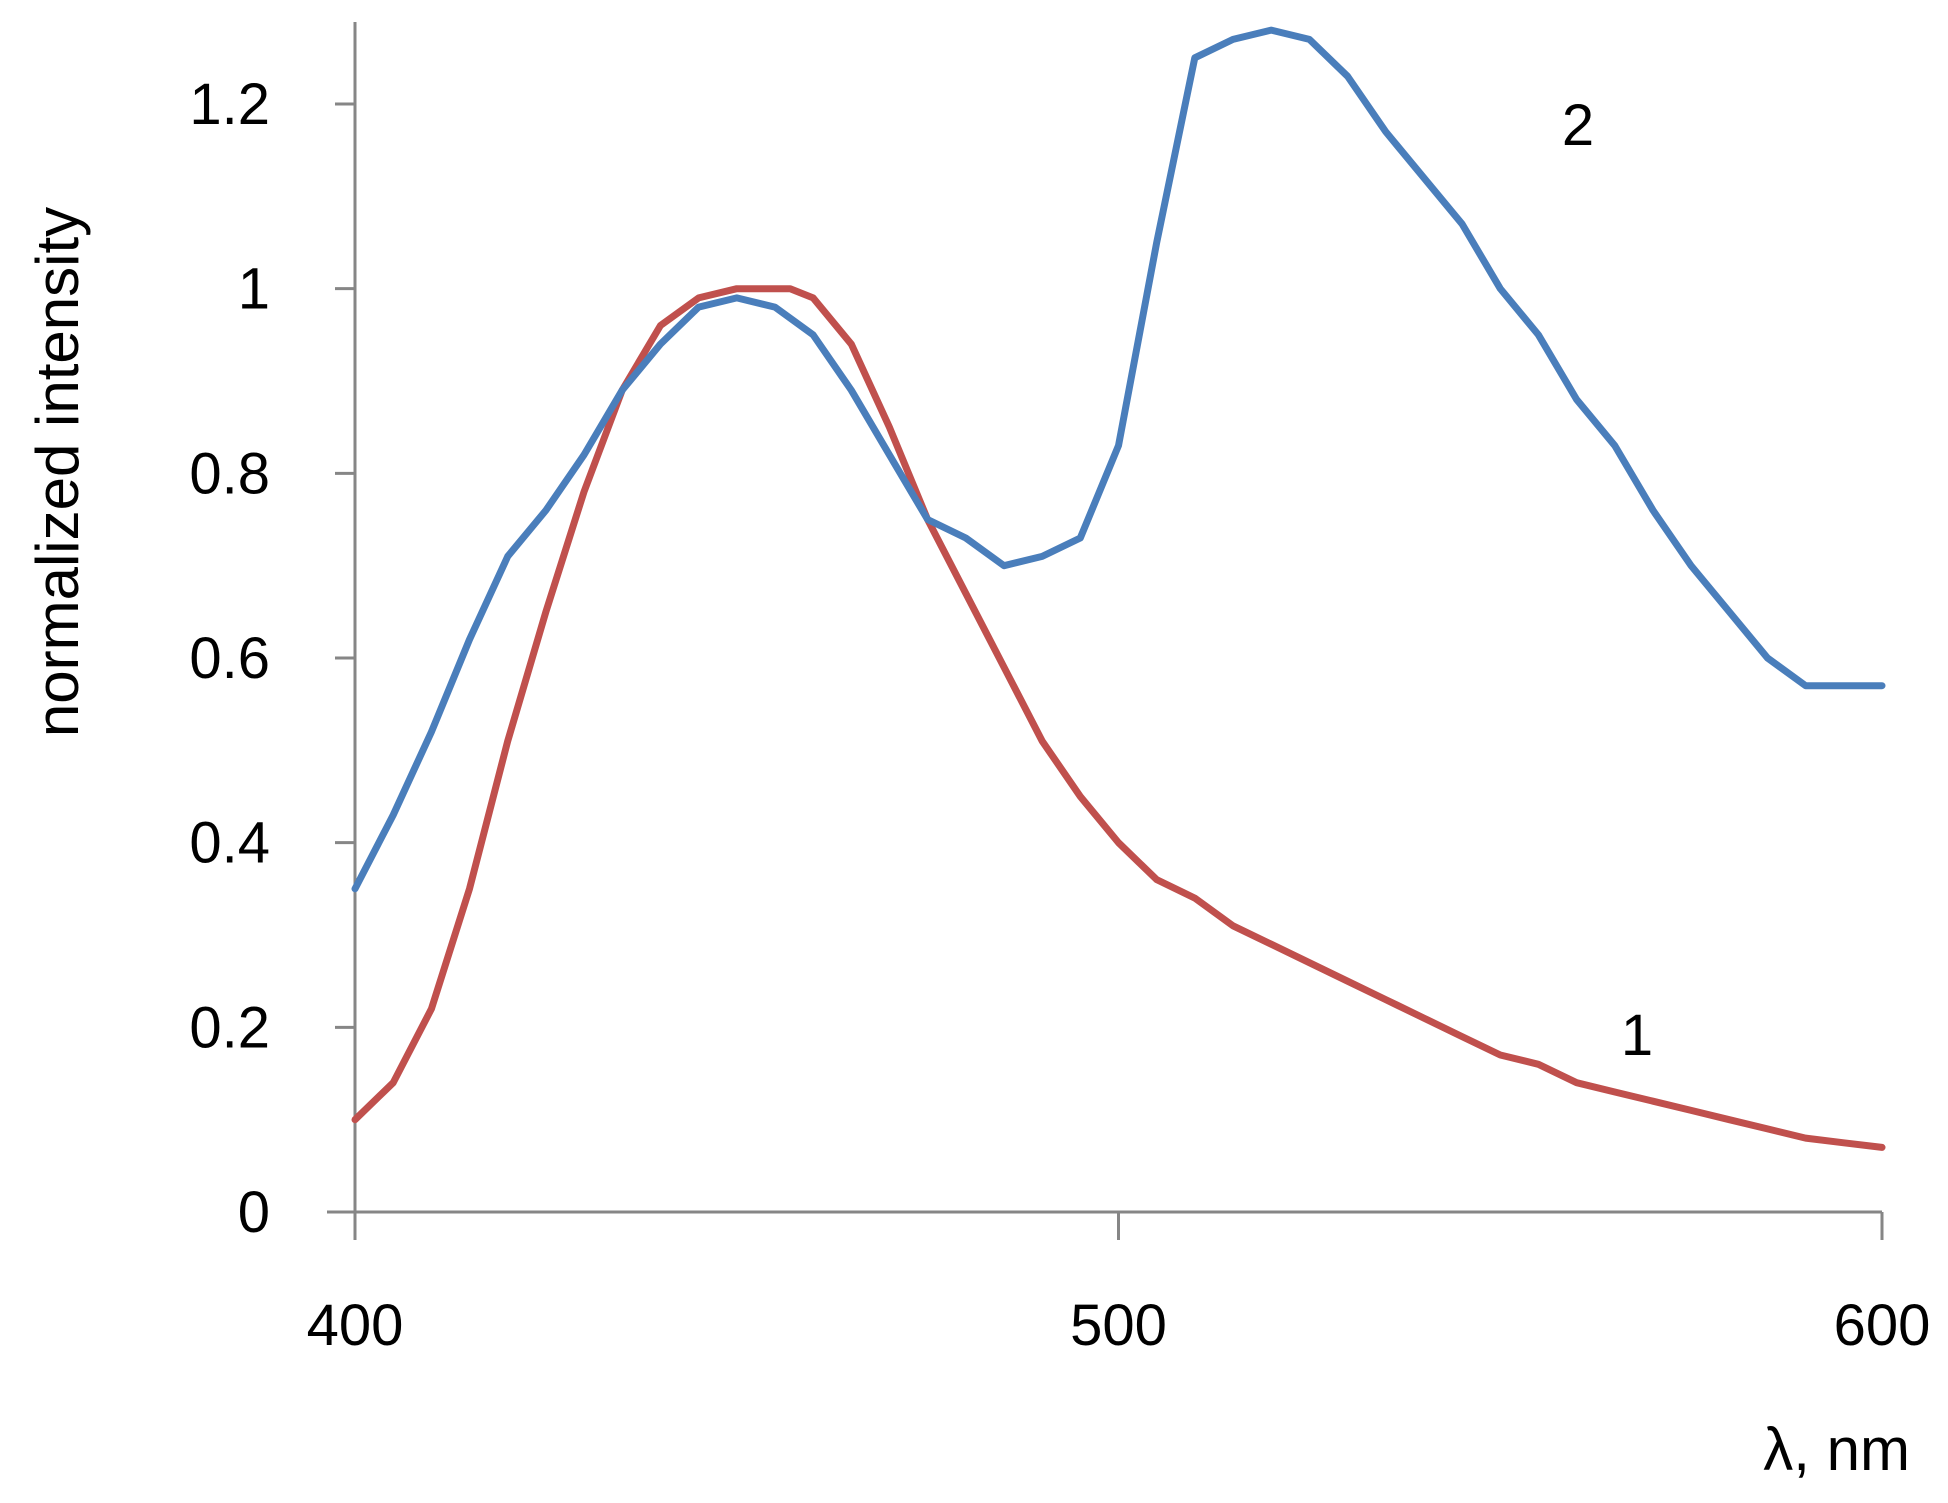 The height and width of the screenshot is (1503, 1948). I want to click on series-2-label: 2, so click(1578, 125).